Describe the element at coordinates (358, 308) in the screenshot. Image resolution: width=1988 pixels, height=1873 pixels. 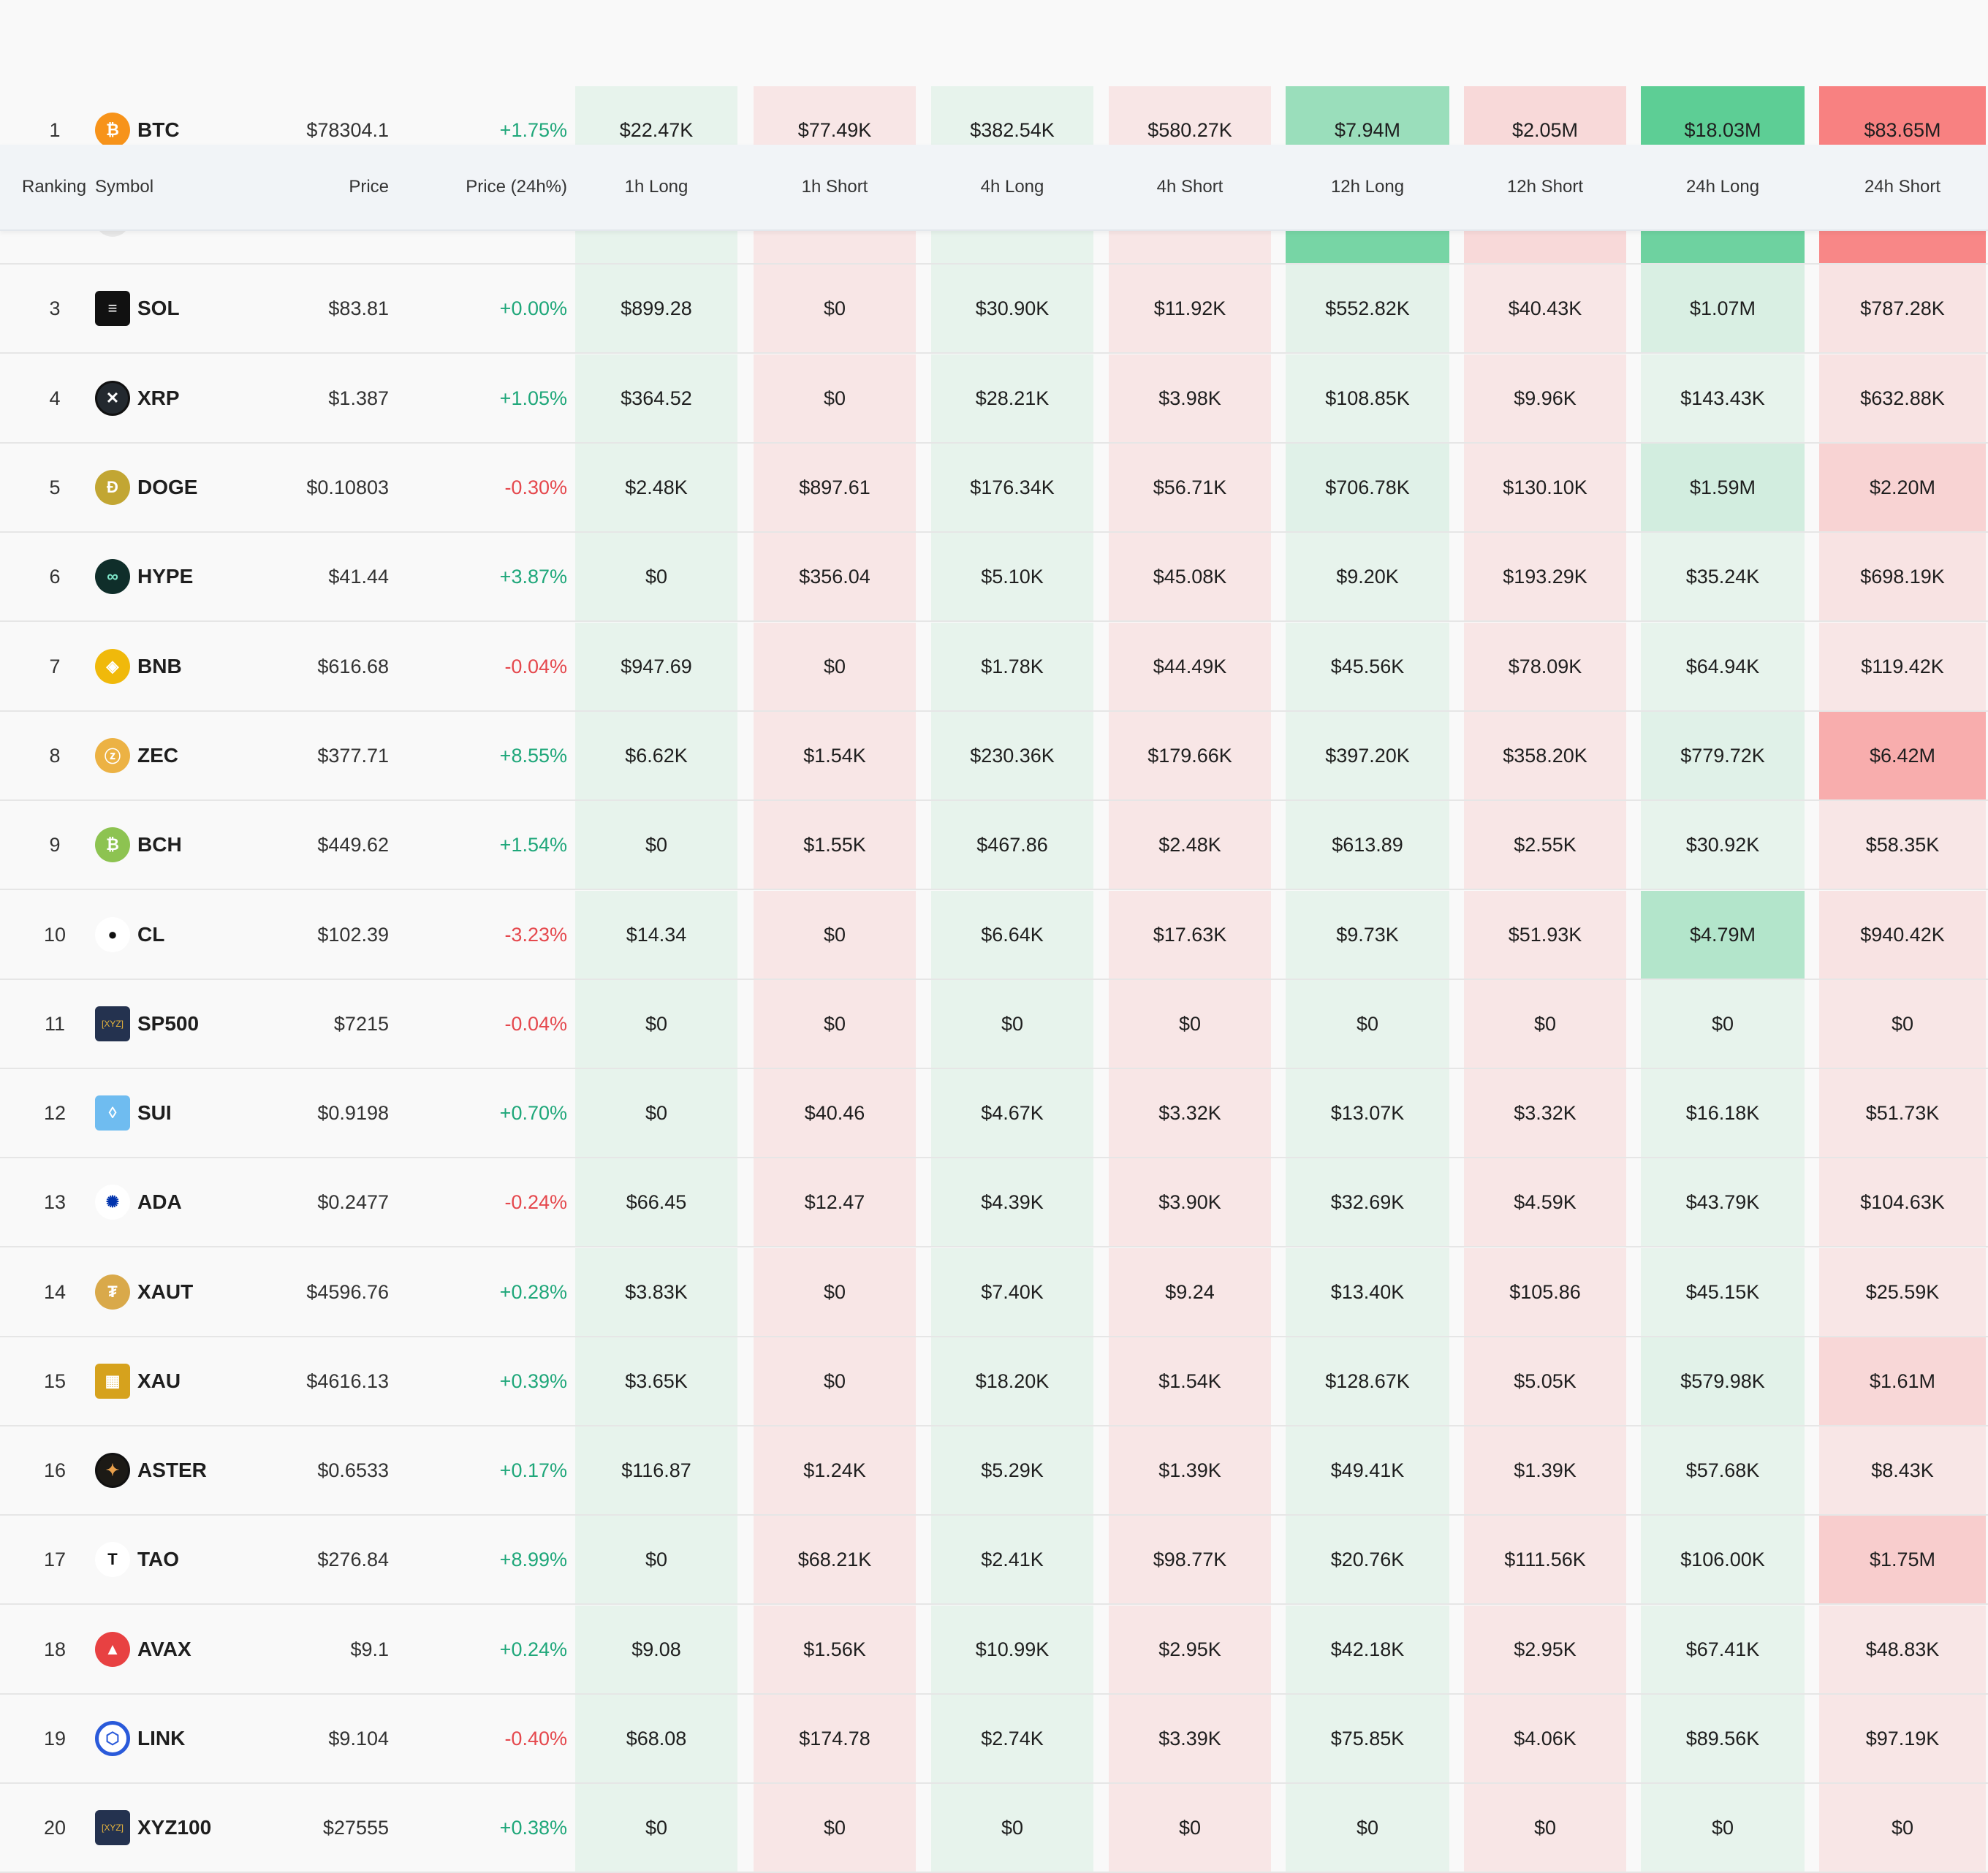
I see `price-cell: $83.81` at that location.